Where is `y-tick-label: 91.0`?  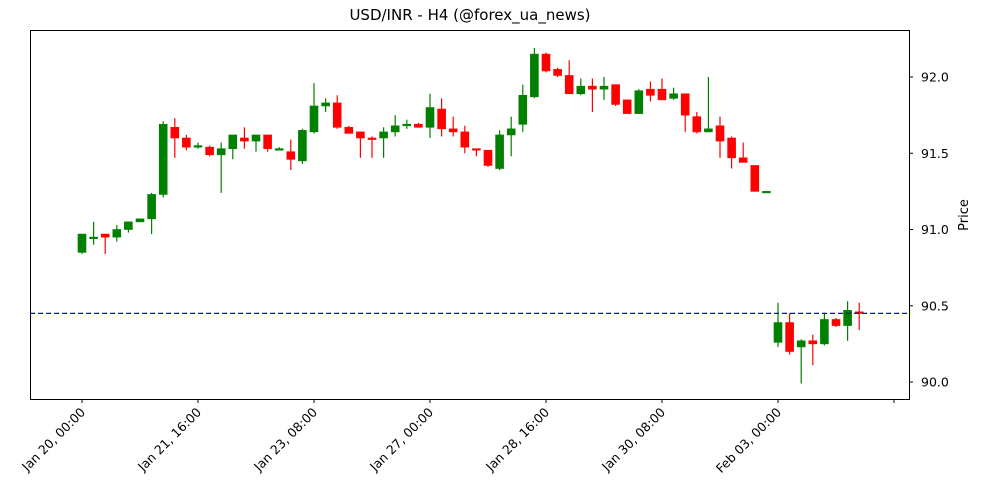 y-tick-label: 91.0 is located at coordinates (935, 229).